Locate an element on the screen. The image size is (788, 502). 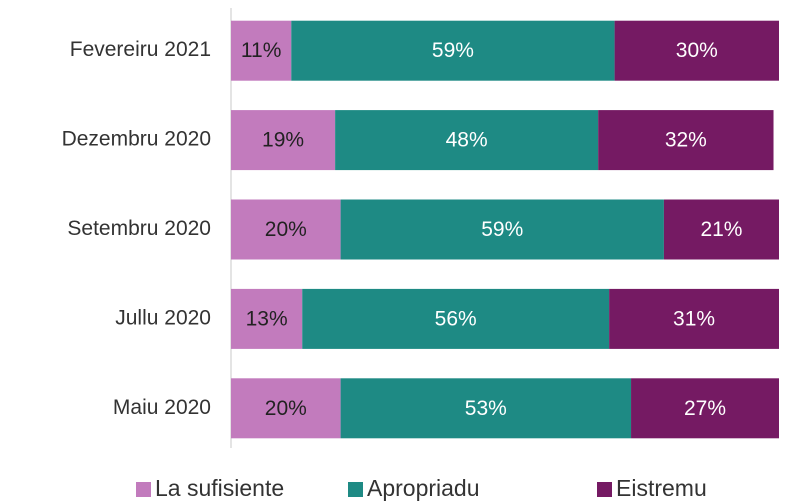
data-label: 56% is located at coordinates (456, 318).